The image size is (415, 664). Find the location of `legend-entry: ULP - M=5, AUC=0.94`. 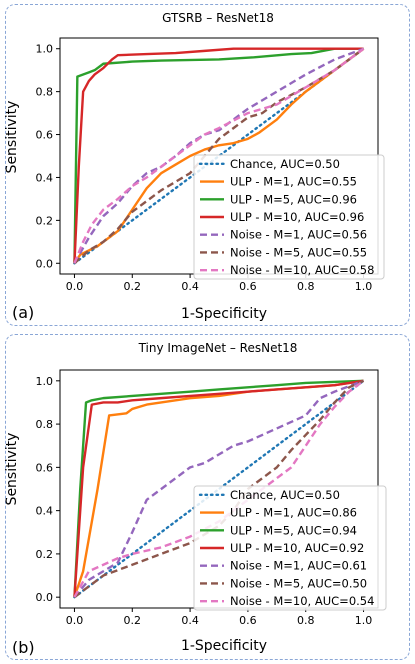

legend-entry: ULP - M=5, AUC=0.94 is located at coordinates (293, 530).